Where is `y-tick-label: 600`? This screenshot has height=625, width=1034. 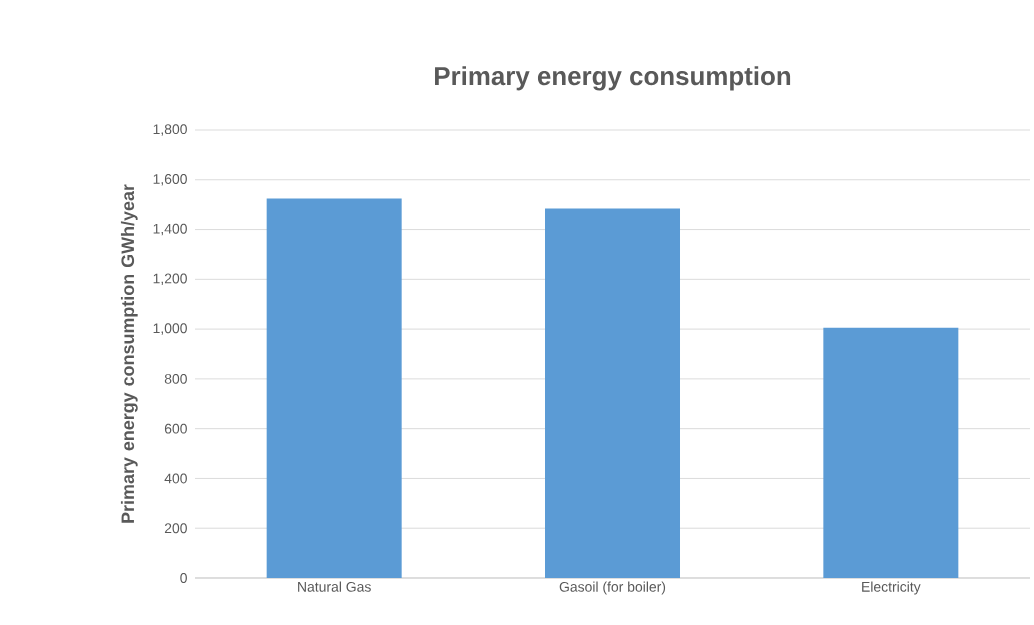
y-tick-label: 600 is located at coordinates (175, 428).